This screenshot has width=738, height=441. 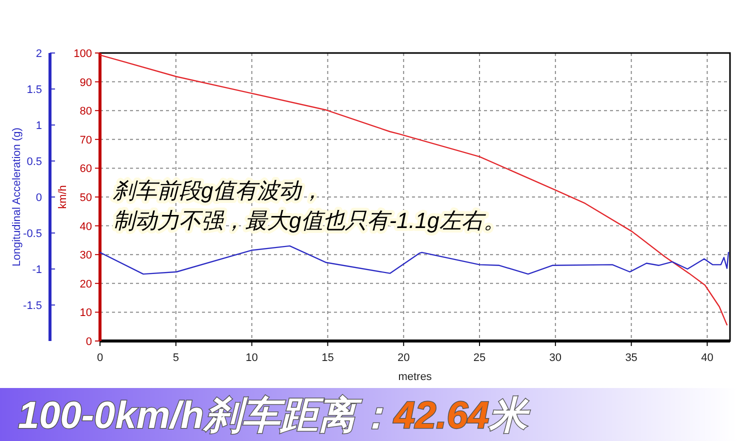 I want to click on y-tick-label: 90, so click(x=86, y=82).